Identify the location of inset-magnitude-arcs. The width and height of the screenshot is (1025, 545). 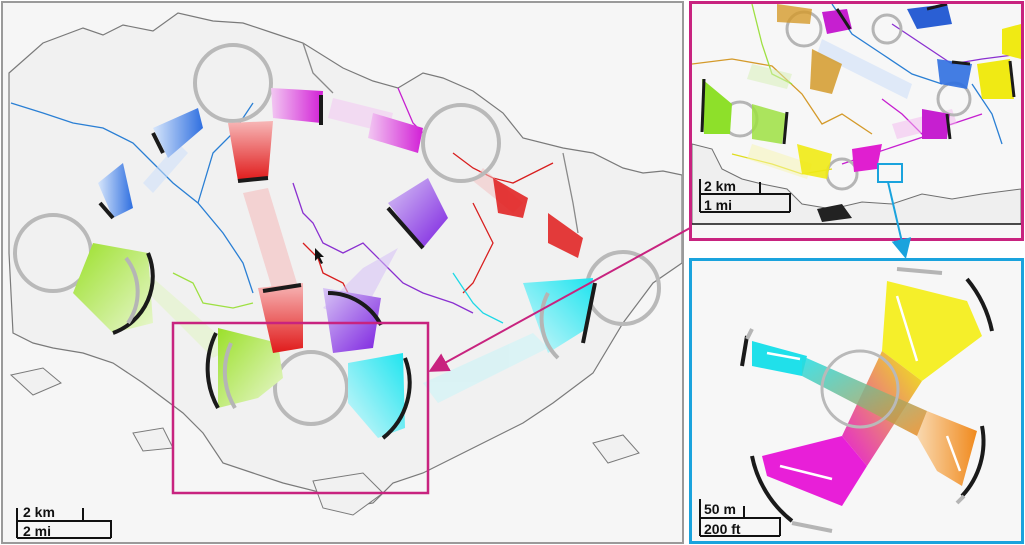
(858, 74).